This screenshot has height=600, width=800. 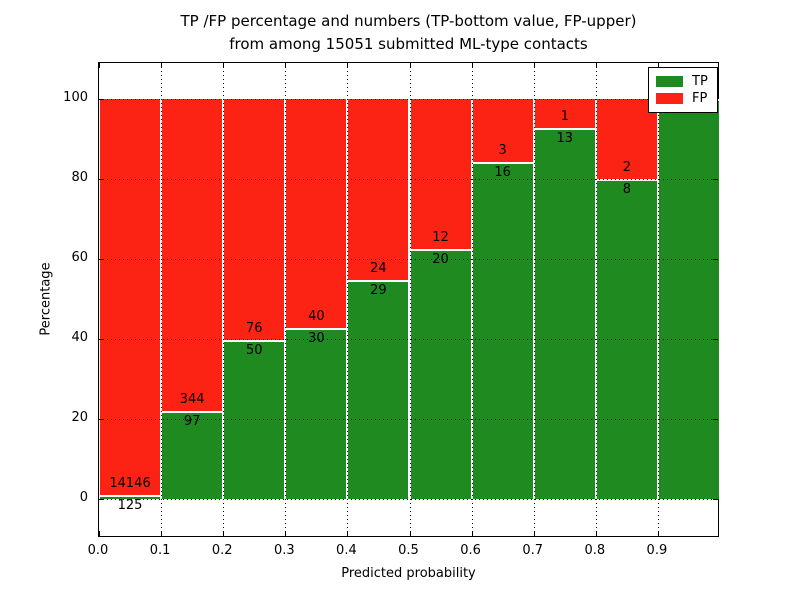 What do you see at coordinates (657, 550) in the screenshot?
I see `x-tick-label: 0.9` at bounding box center [657, 550].